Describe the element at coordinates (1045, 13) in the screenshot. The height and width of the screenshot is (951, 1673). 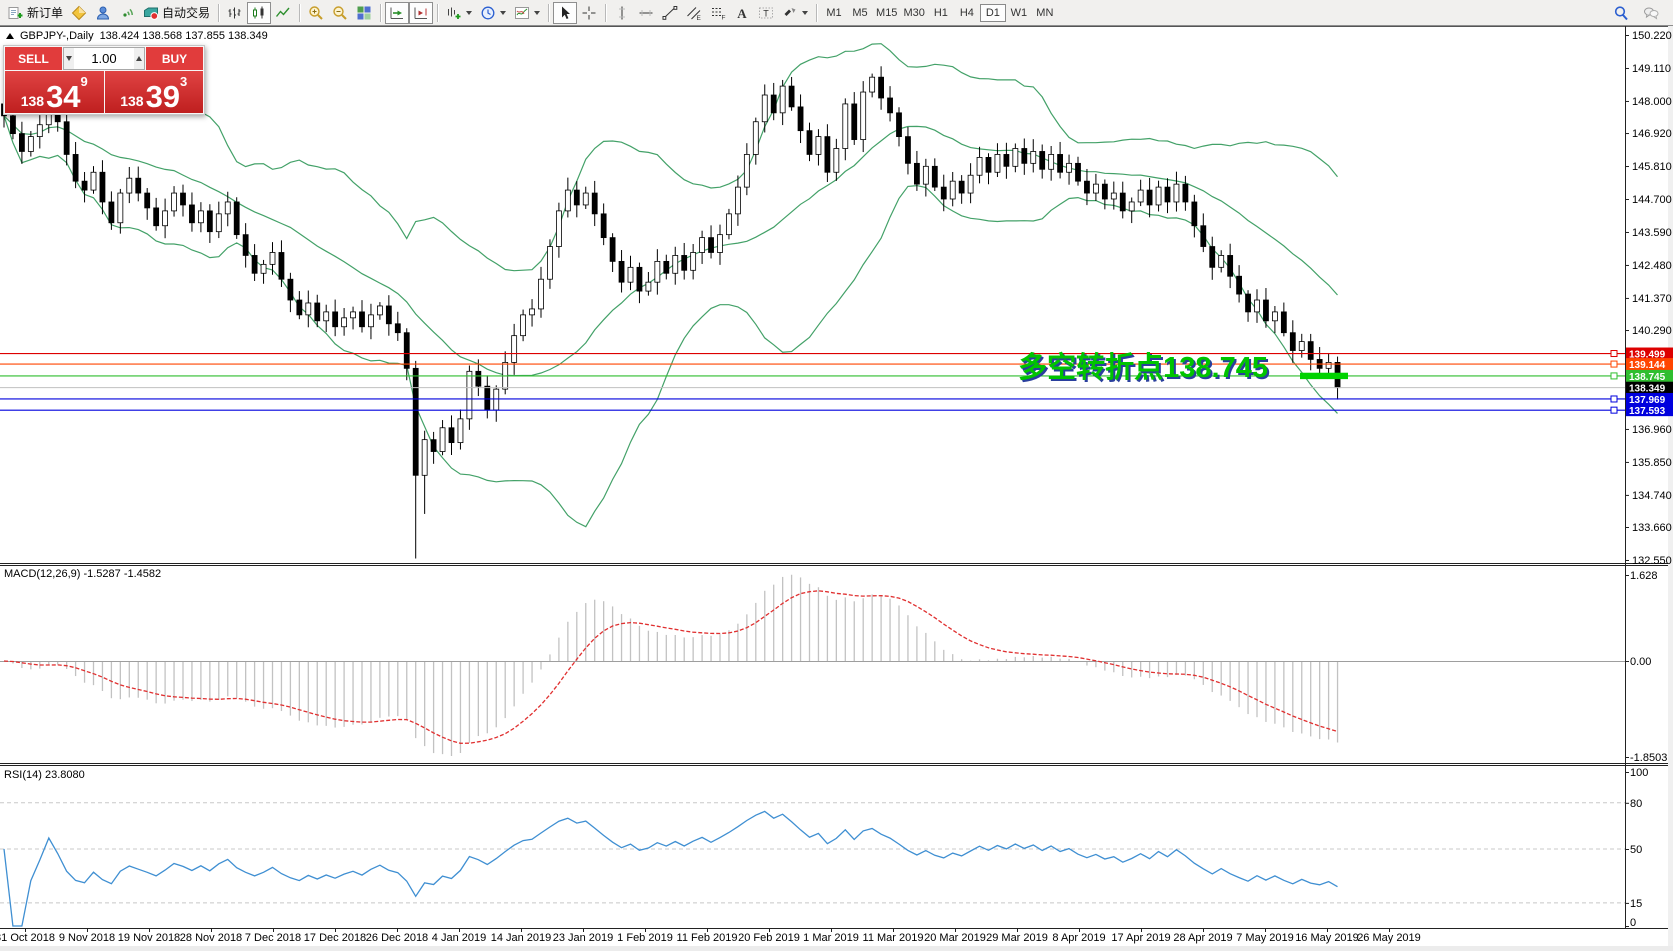
I see `timeframe-mn-button: MN` at that location.